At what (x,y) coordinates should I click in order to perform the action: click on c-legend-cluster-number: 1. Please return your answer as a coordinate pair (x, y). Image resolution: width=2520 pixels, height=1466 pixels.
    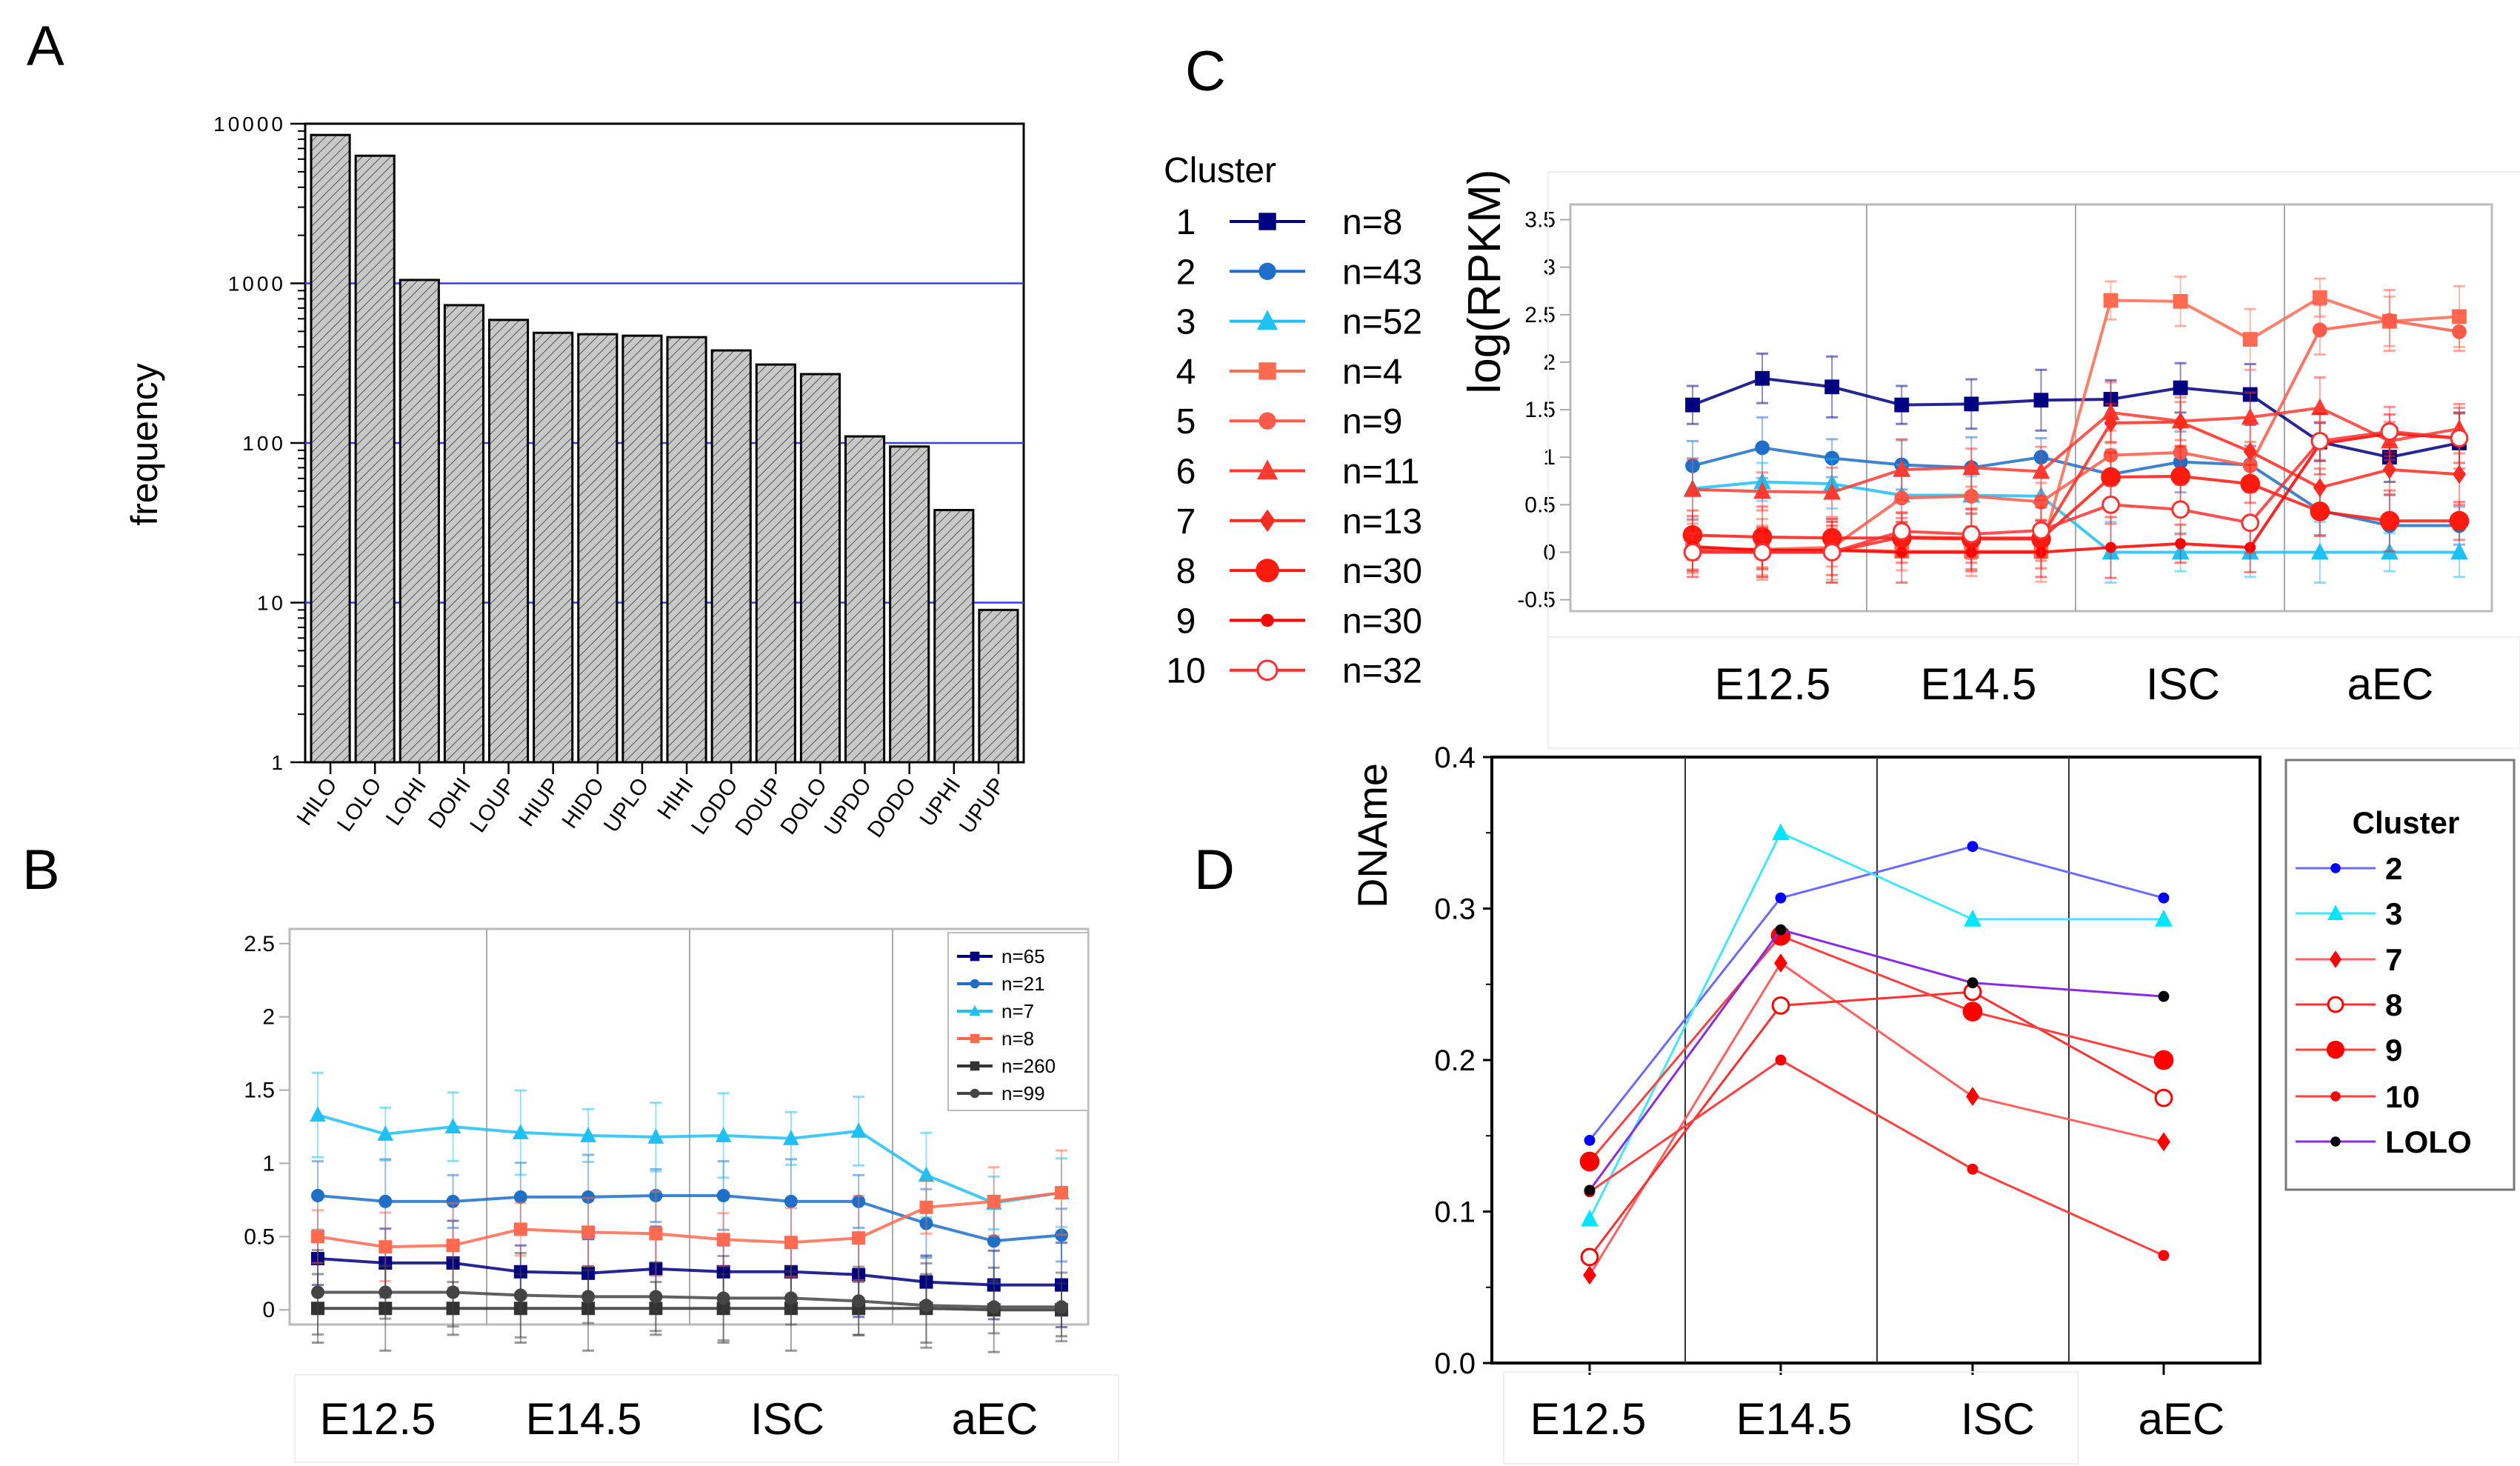
    Looking at the image, I should click on (1186, 222).